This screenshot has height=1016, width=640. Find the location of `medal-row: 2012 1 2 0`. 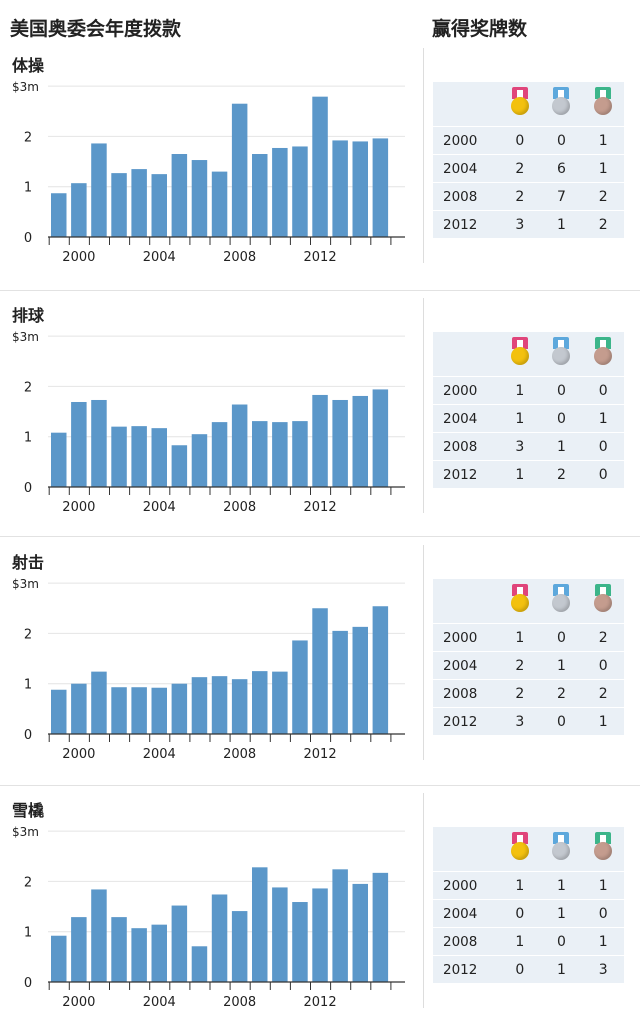

medal-row: 2012 1 2 0 is located at coordinates (528, 474).